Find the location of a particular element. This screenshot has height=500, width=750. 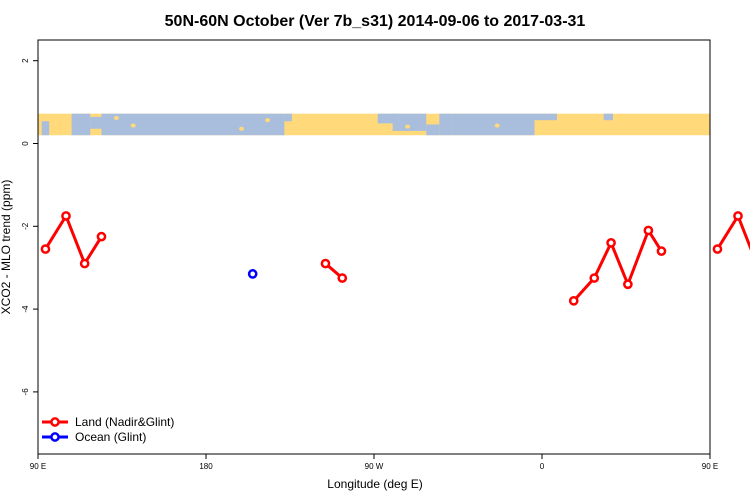

y-tick-label: 2 is located at coordinates (25, 60).